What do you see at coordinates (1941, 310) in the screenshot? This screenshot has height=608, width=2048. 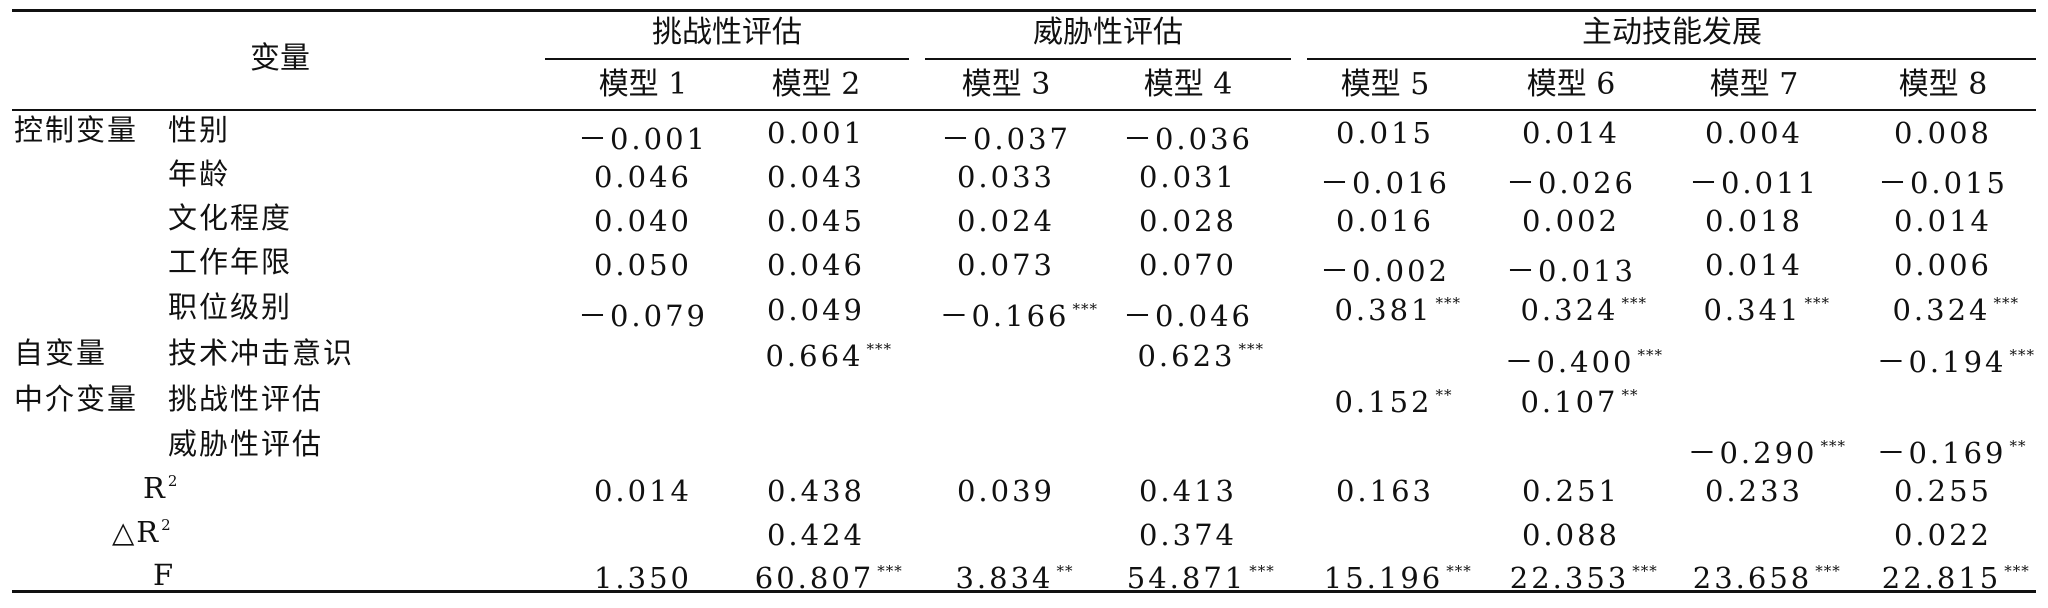 I see `cell-value: 0.324` at bounding box center [1941, 310].